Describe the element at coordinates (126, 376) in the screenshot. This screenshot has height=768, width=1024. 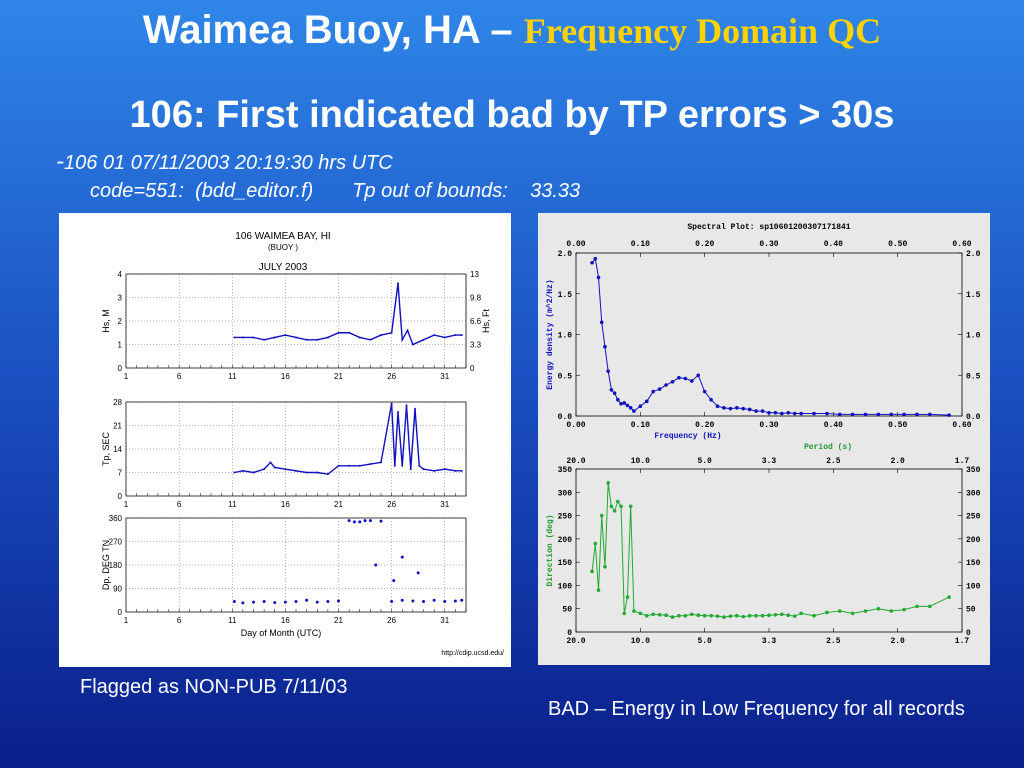
I see `hs-xtick-label: 1` at that location.